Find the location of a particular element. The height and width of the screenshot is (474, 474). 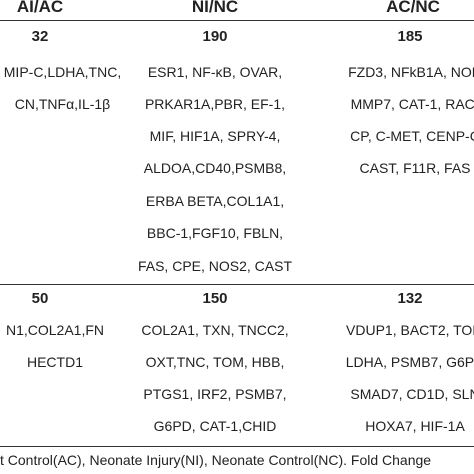

s2-col2-line: PTGS1, IRF2, PSMB7, is located at coordinates (215, 394).